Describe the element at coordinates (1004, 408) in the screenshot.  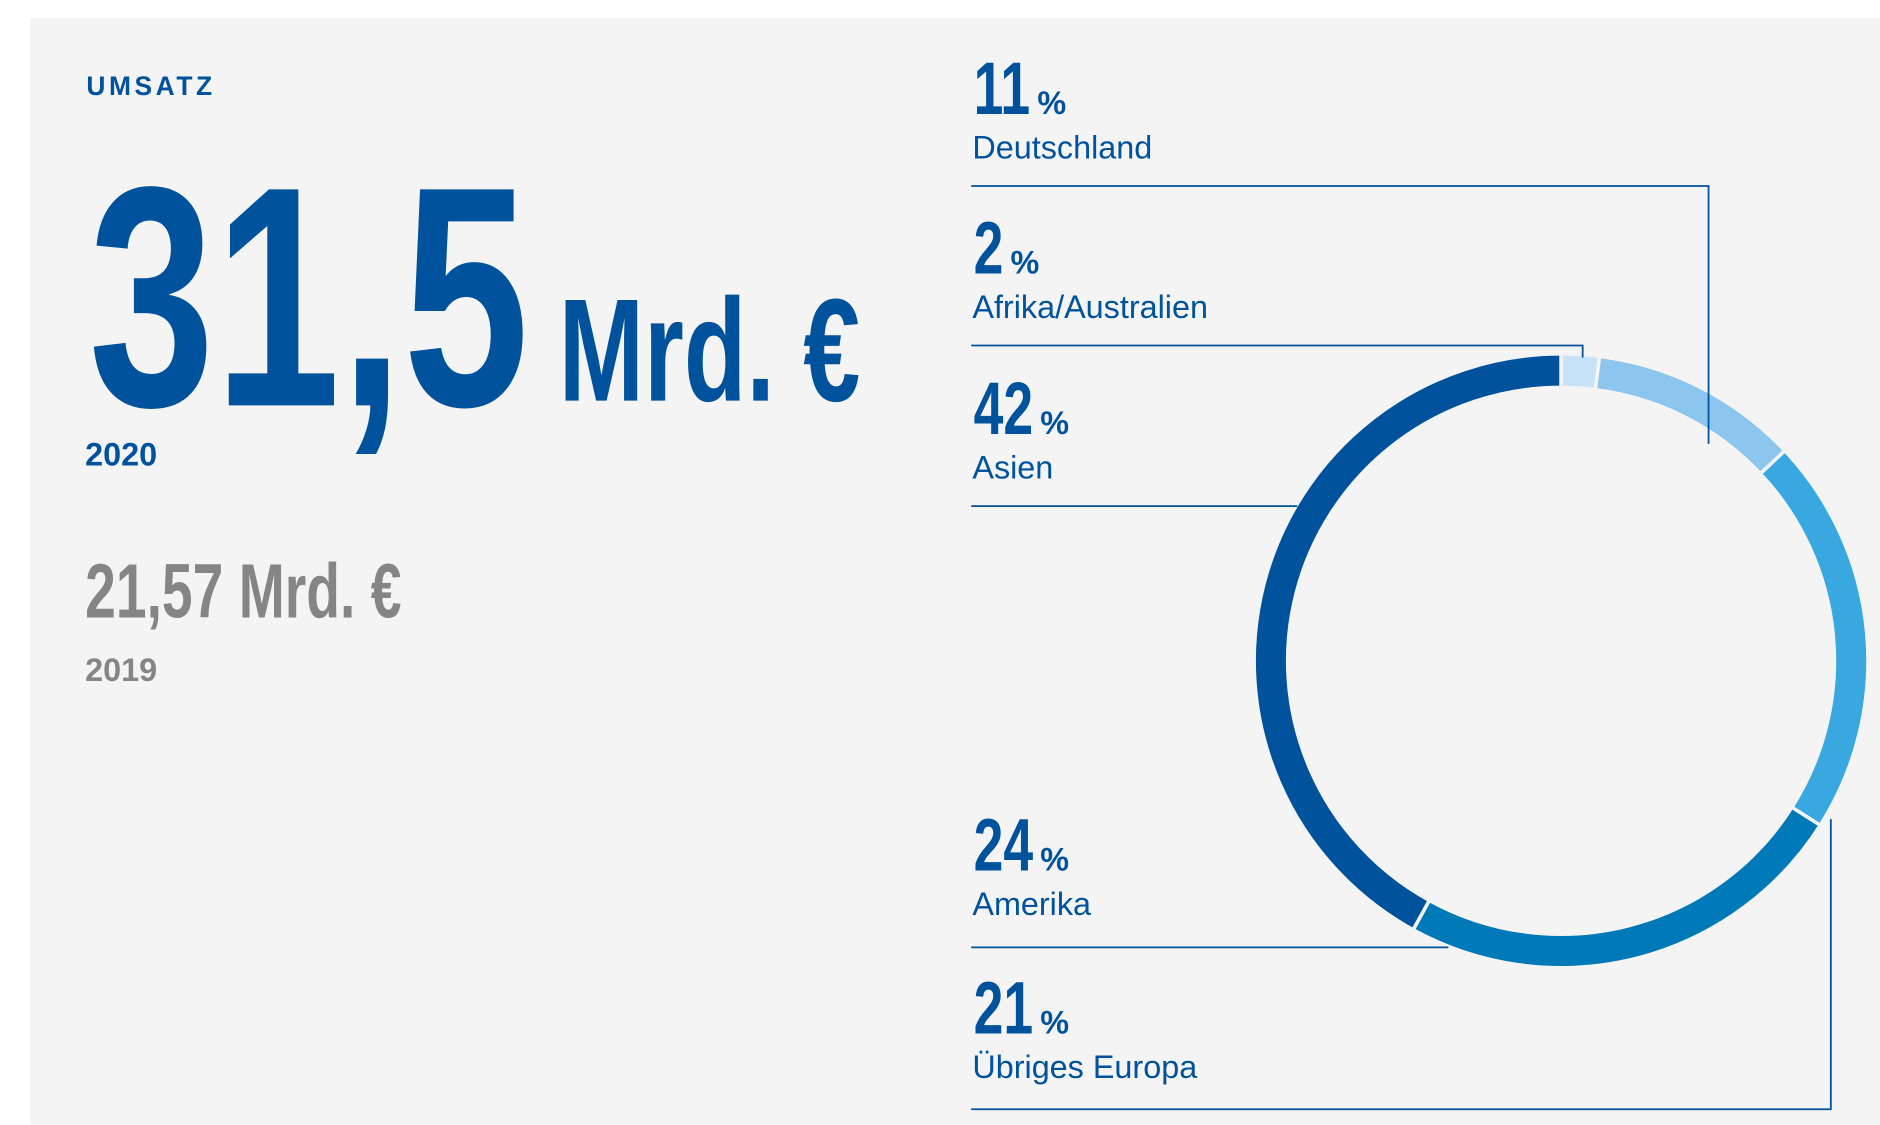
I see `value-label: 42` at that location.